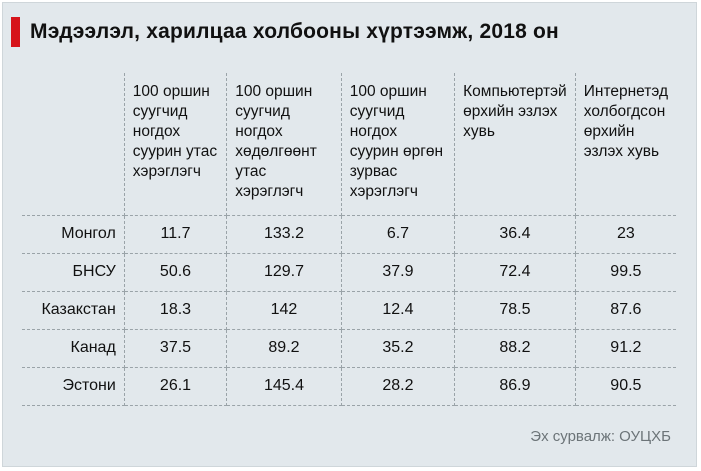 The width and height of the screenshot is (701, 471). I want to click on value-cell: 36.4, so click(515, 234).